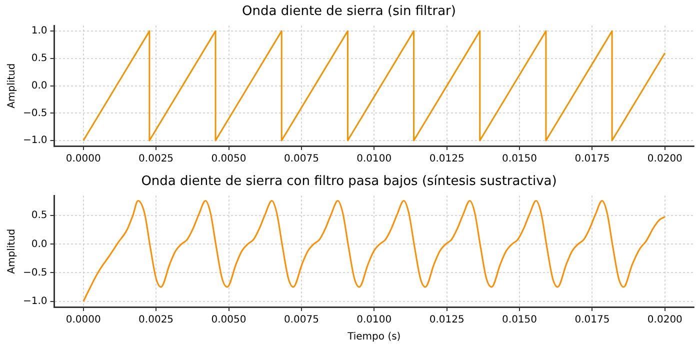  Describe the element at coordinates (349, 12) in the screenshot. I see `chart-title: Onda diente de sierra (sin filtrar)` at that location.